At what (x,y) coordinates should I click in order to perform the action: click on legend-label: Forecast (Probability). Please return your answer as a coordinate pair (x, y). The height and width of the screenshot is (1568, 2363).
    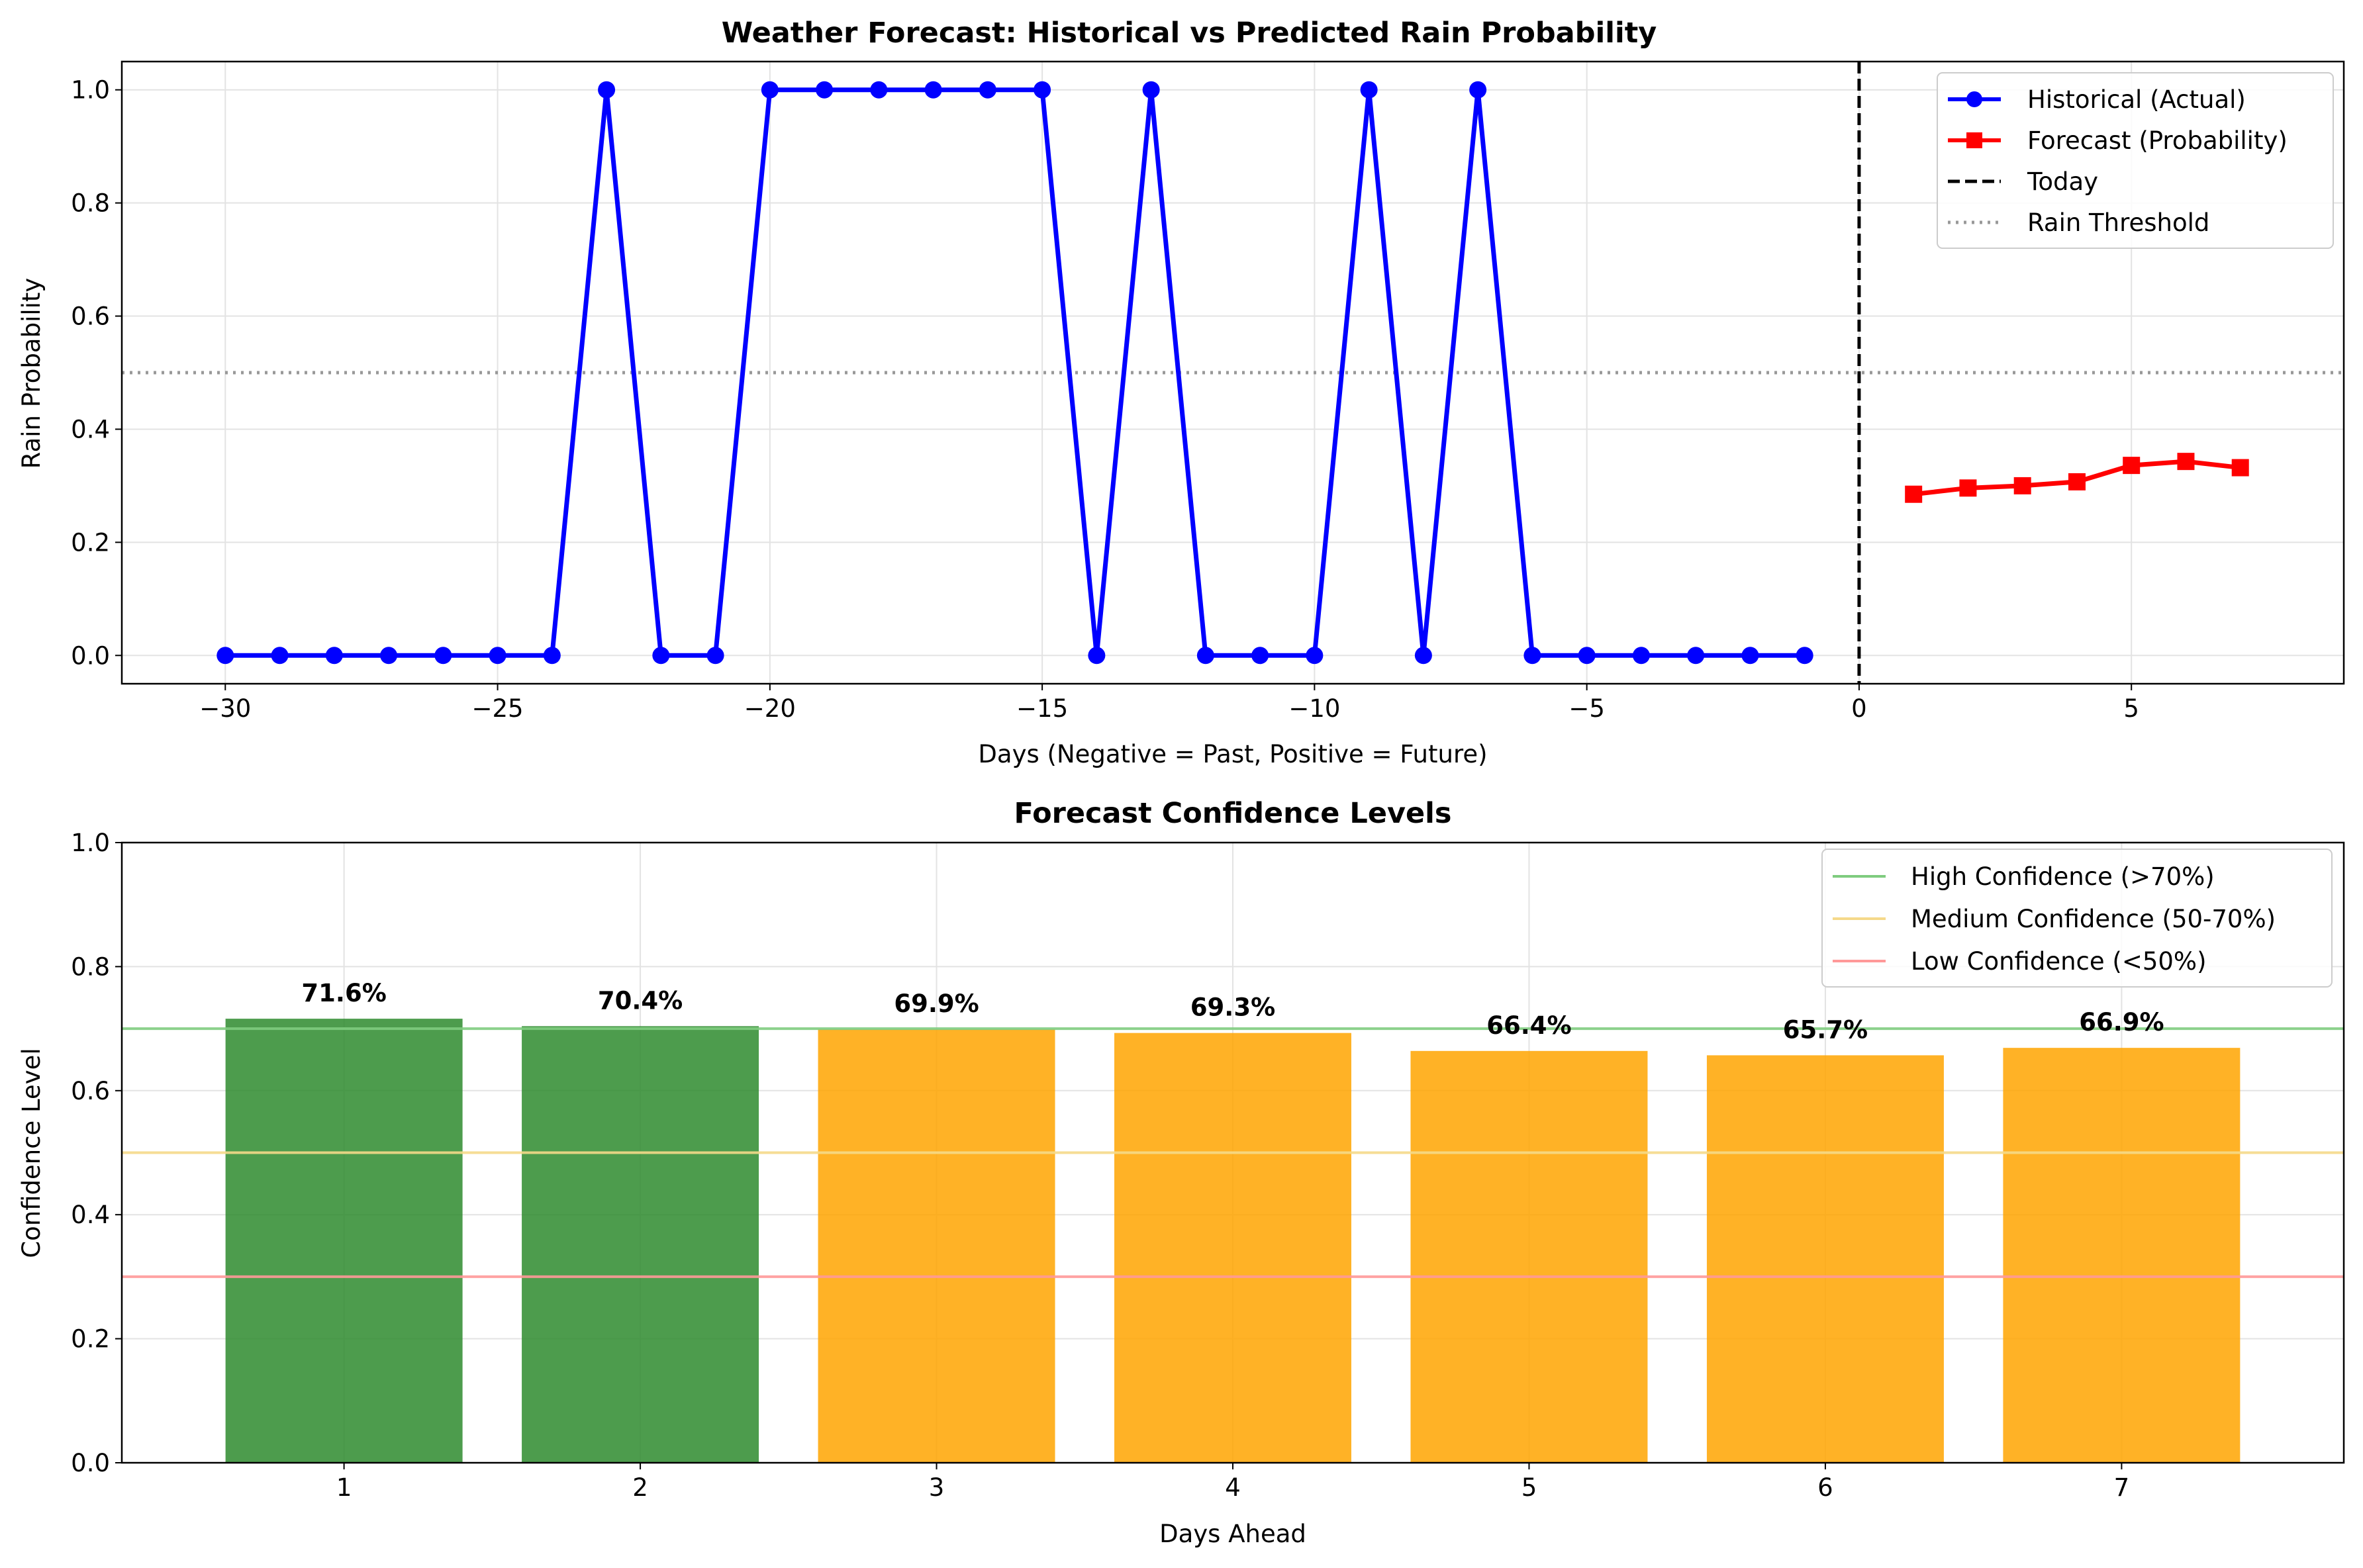
    Looking at the image, I should click on (2157, 140).